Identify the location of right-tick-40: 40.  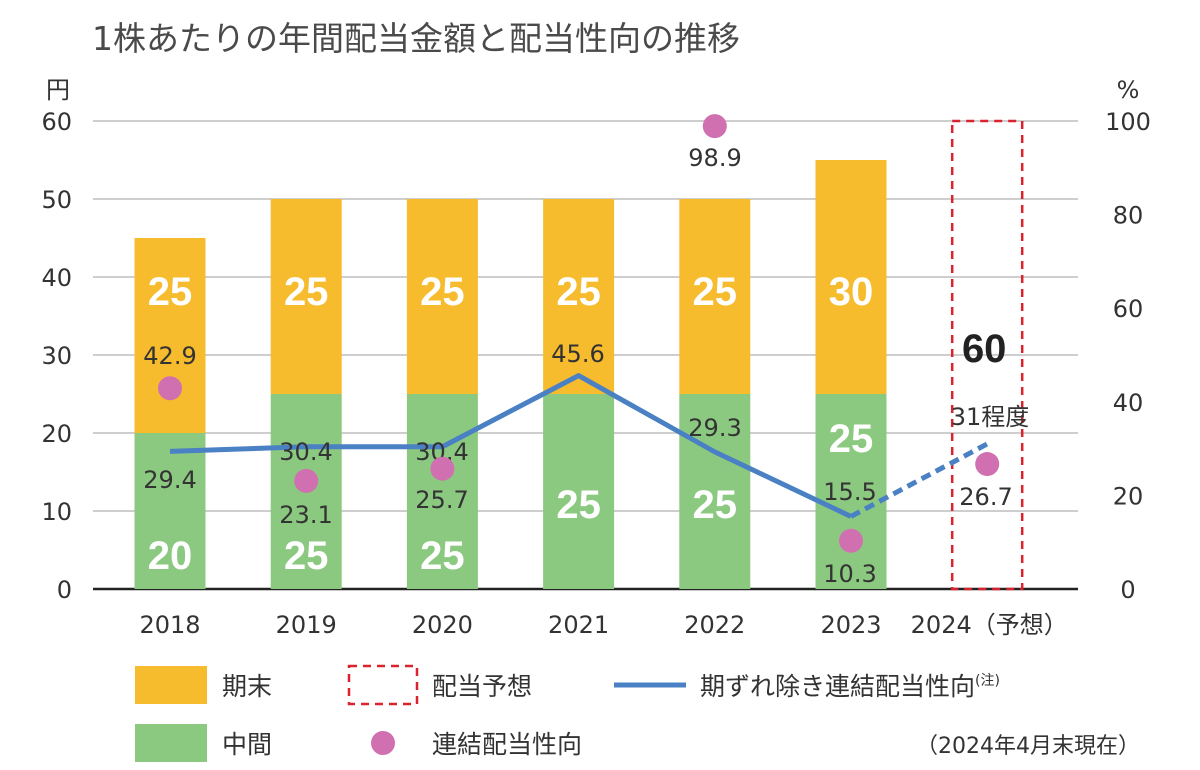
(1128, 403).